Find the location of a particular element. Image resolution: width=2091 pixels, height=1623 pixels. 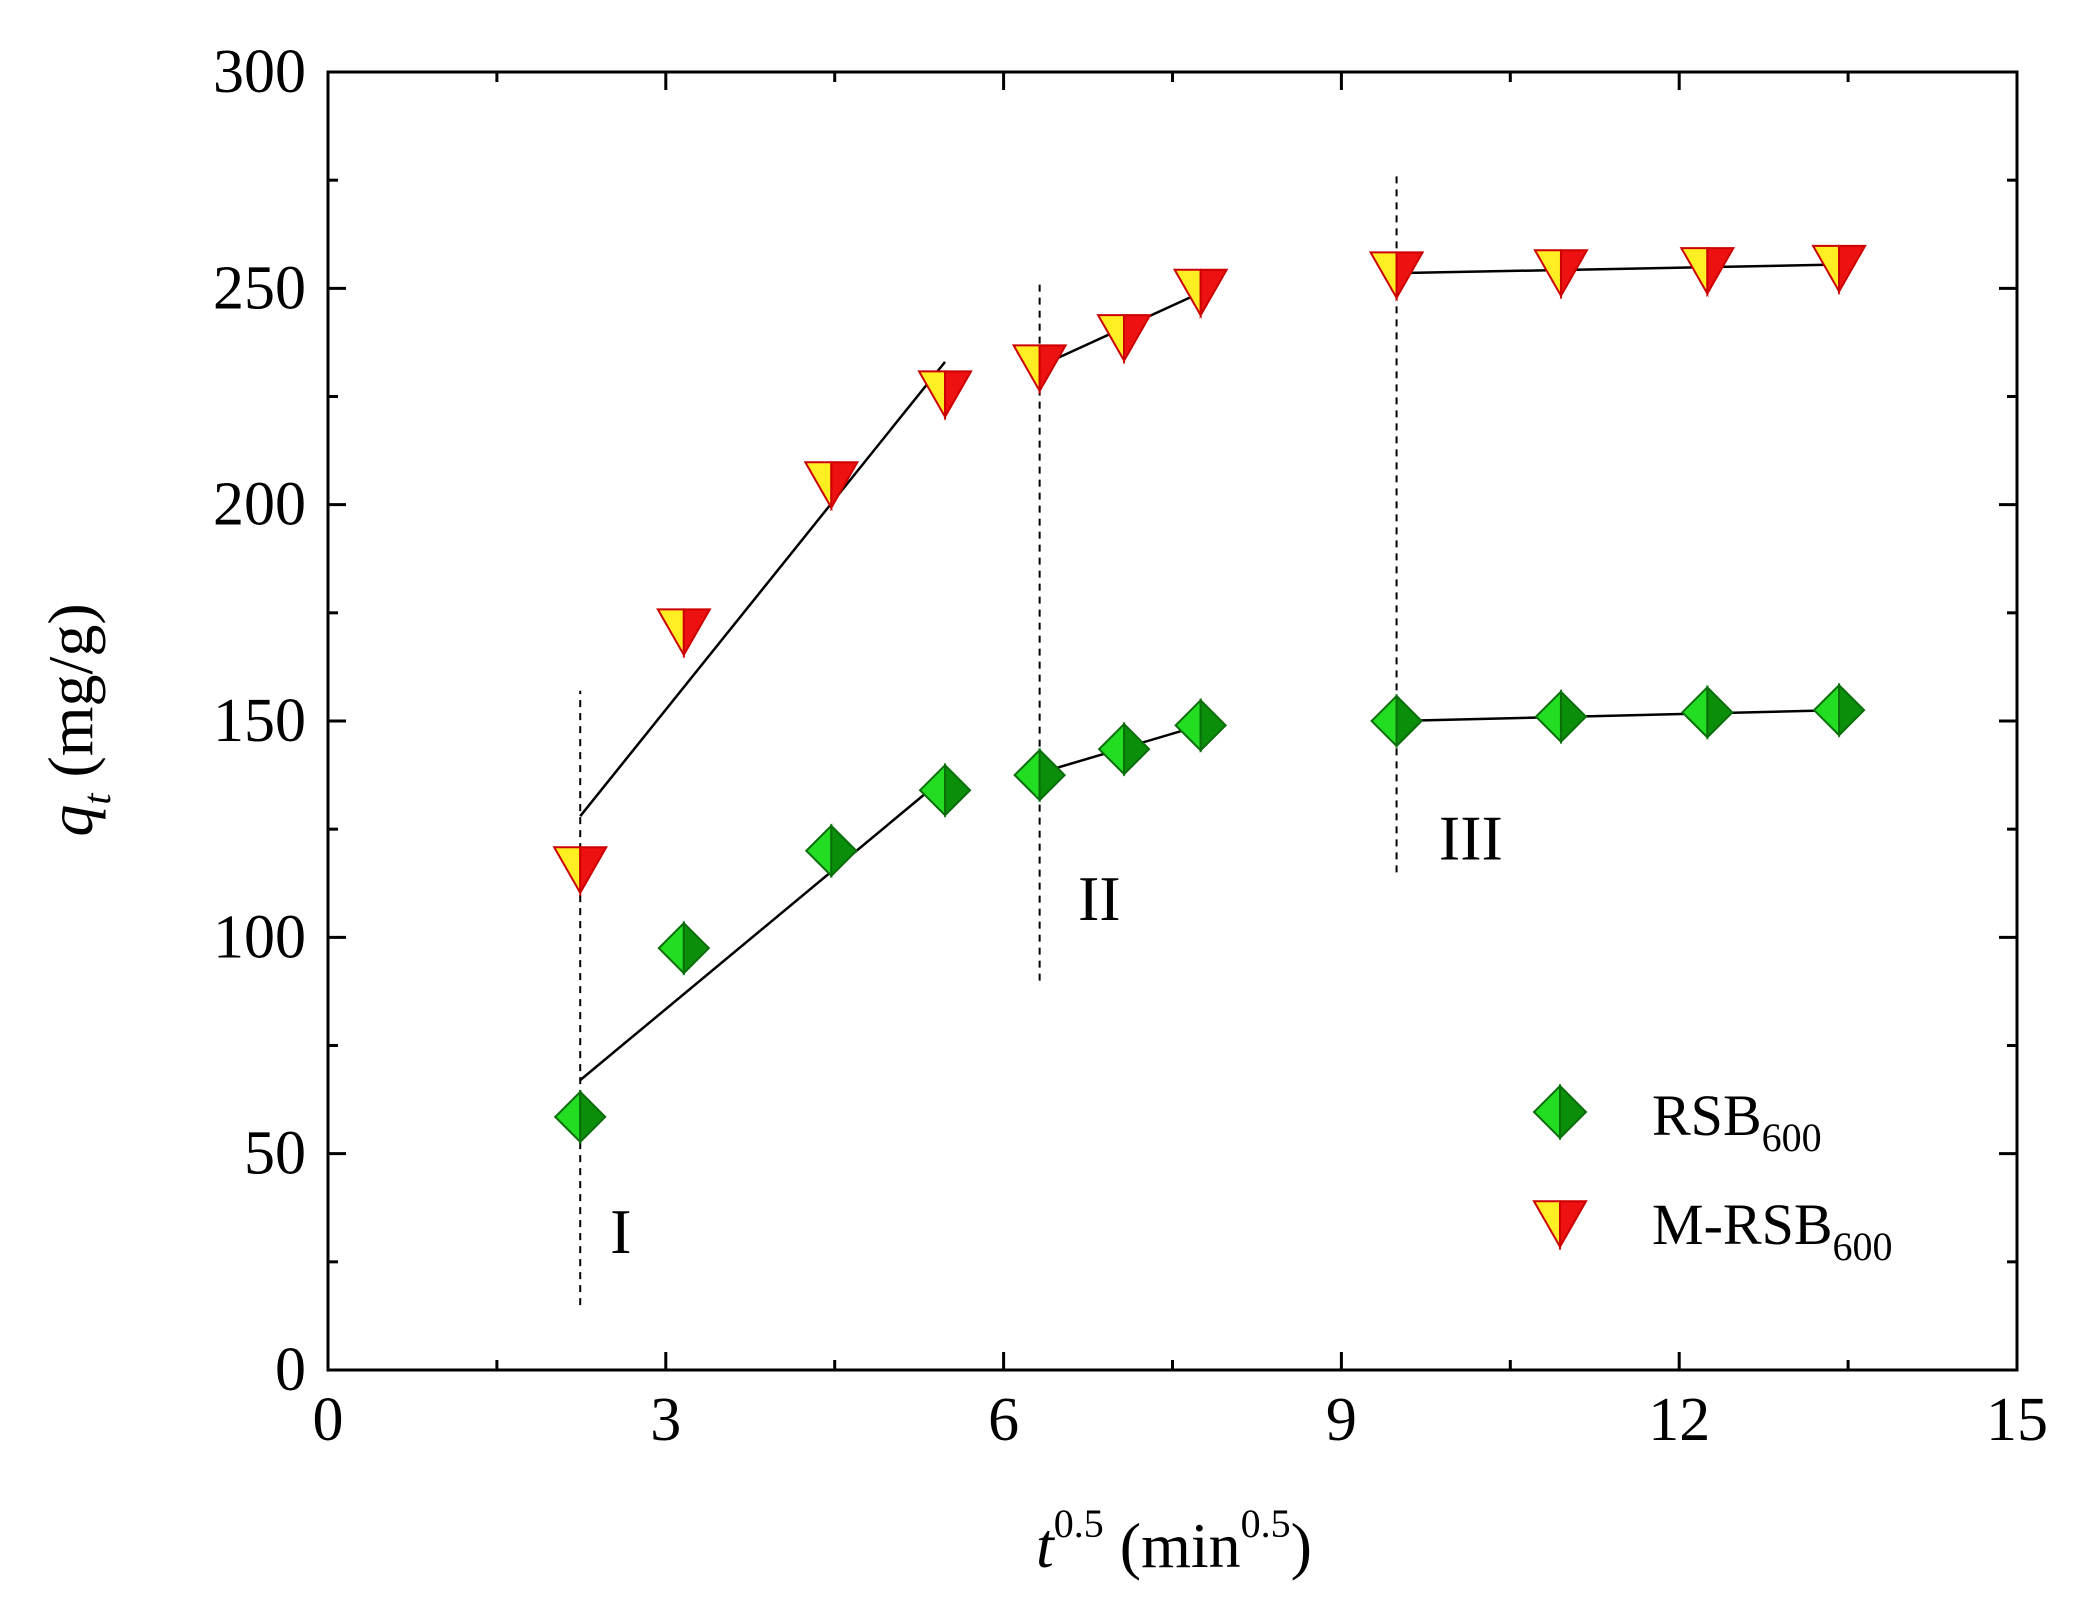

stage-label-III: III is located at coordinates (1471, 837).